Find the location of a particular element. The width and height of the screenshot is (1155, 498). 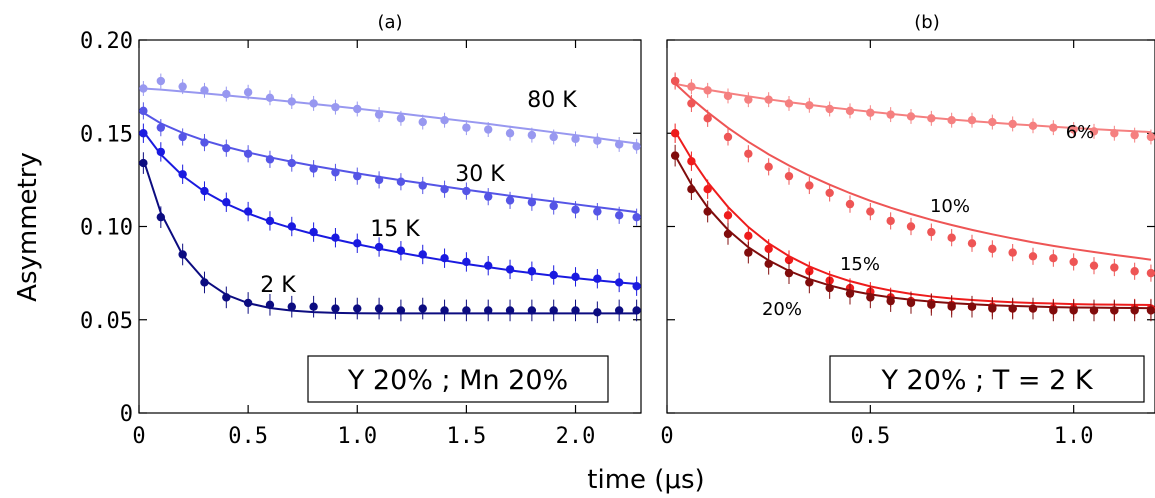

y-tick-label: 0.05 is located at coordinates (106, 321).